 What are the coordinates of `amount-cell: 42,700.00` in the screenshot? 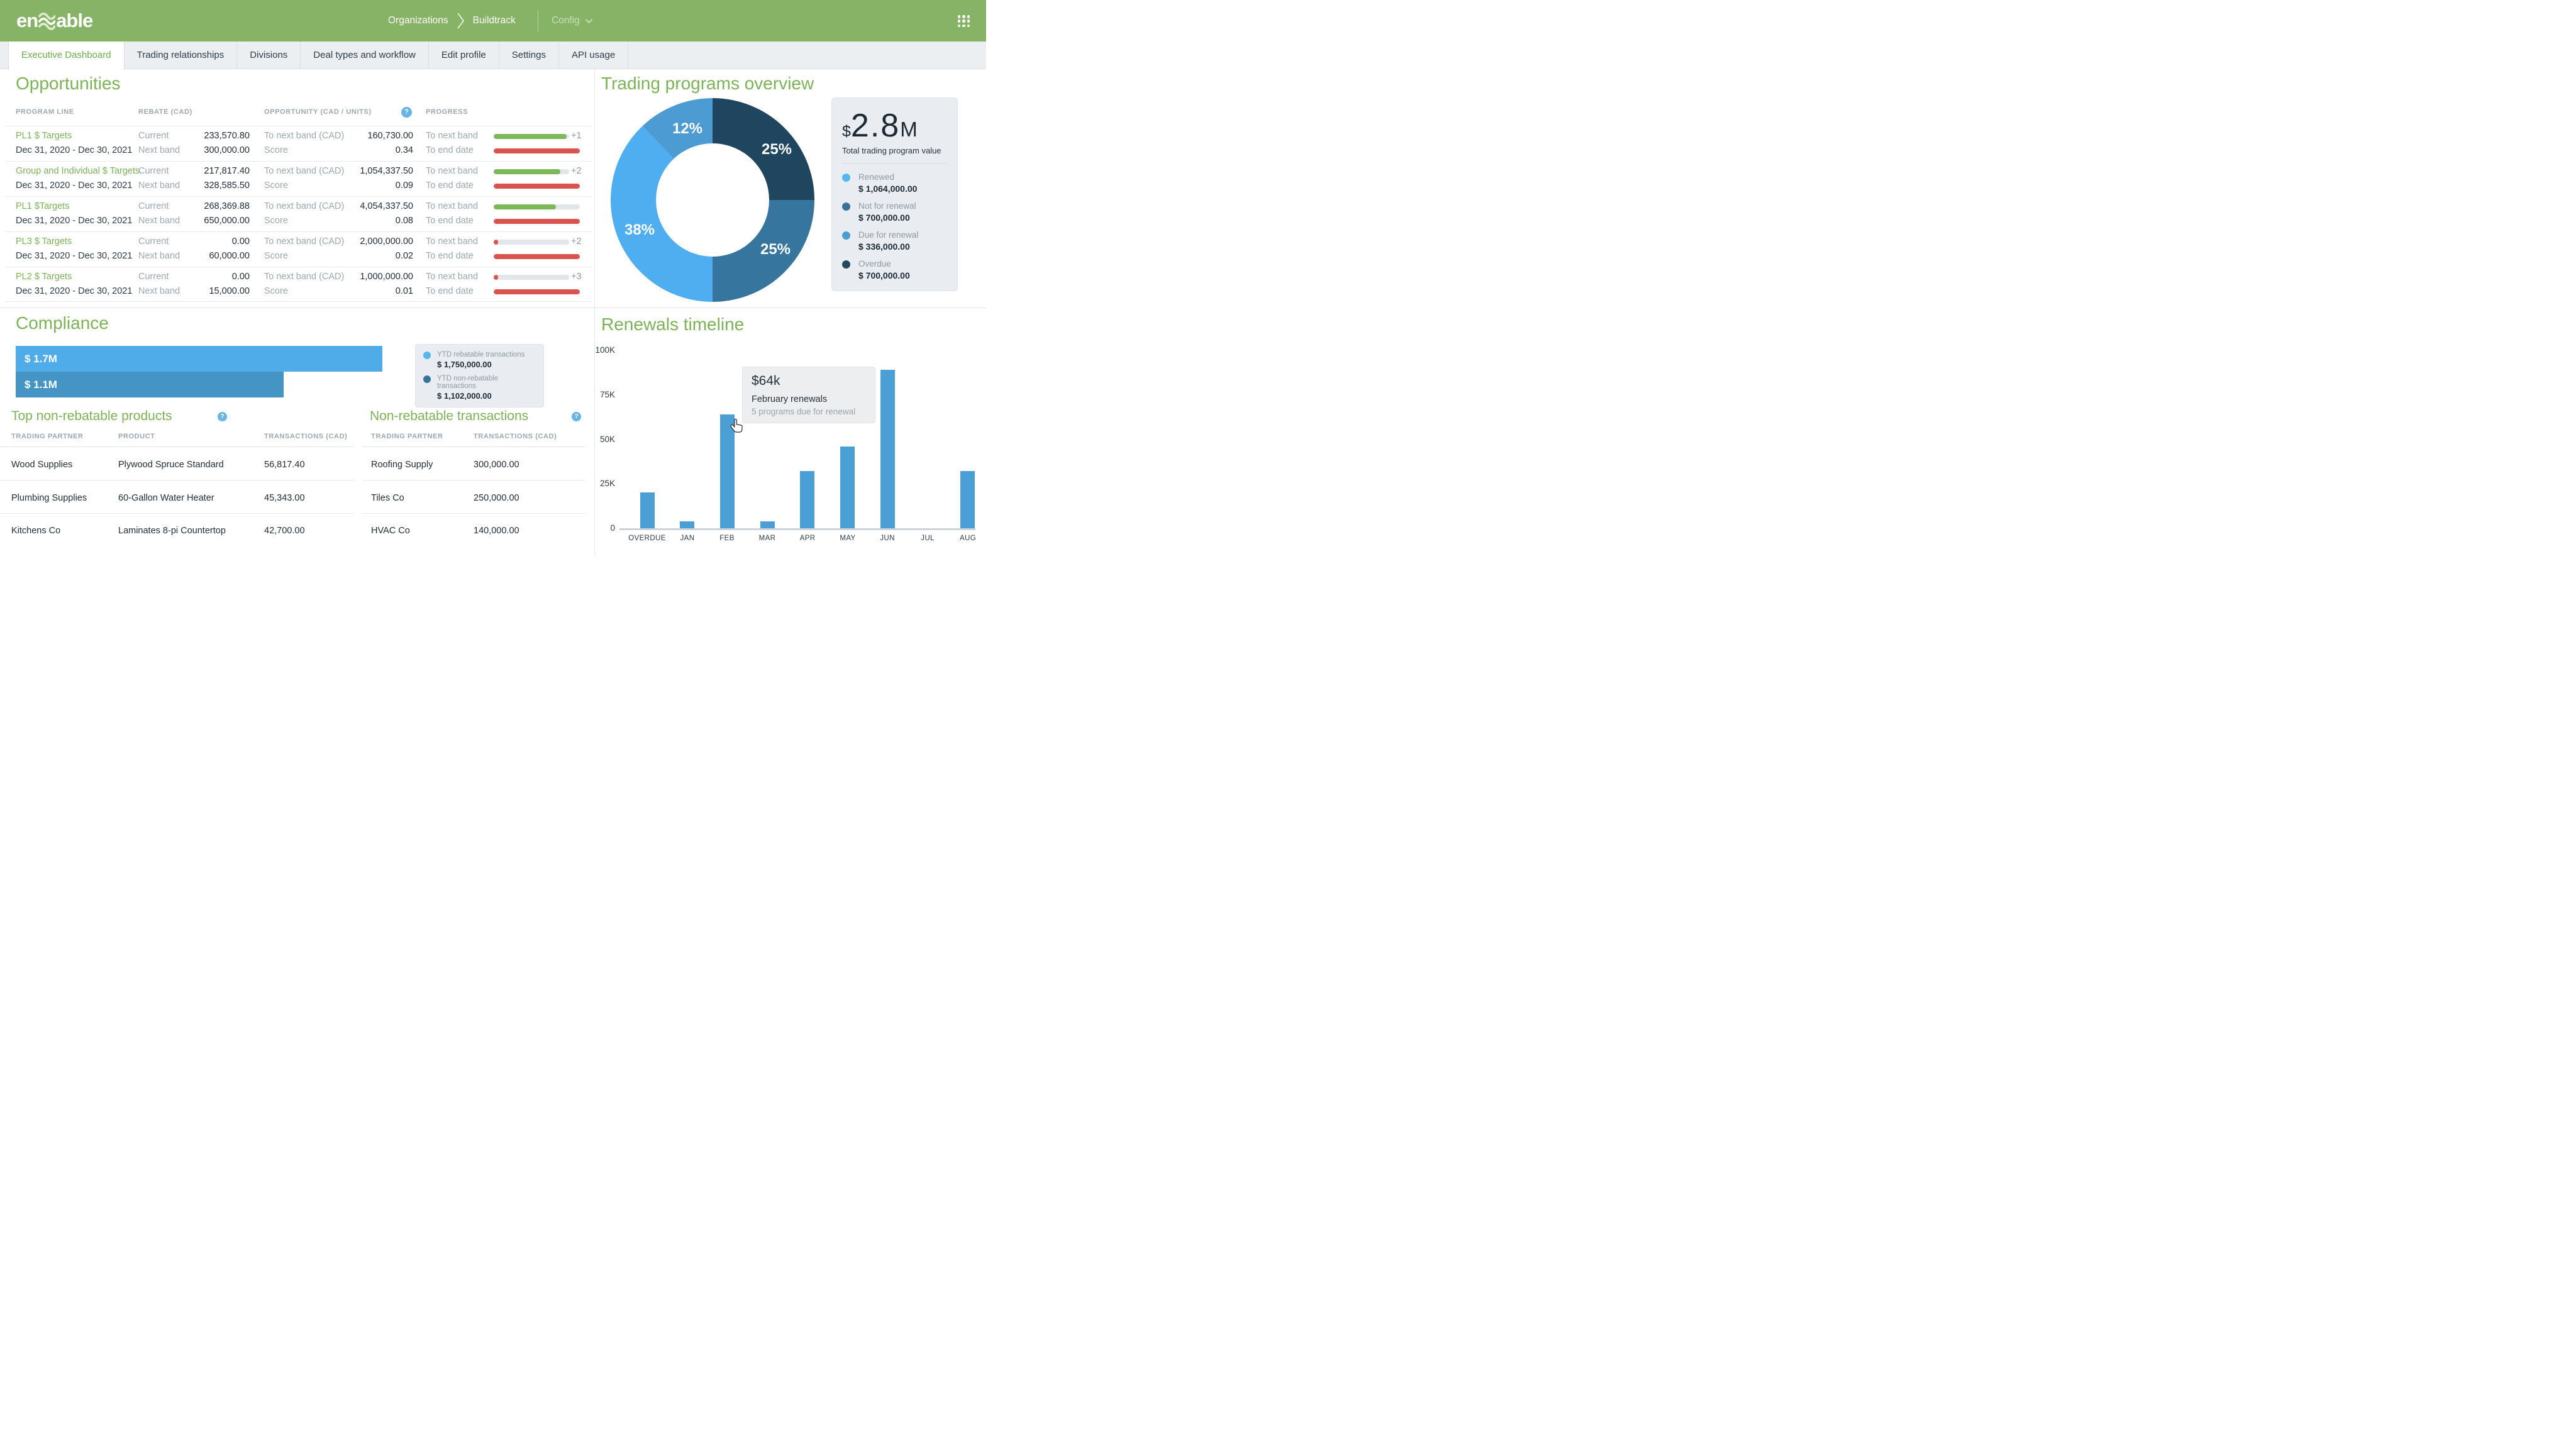 It's located at (284, 531).